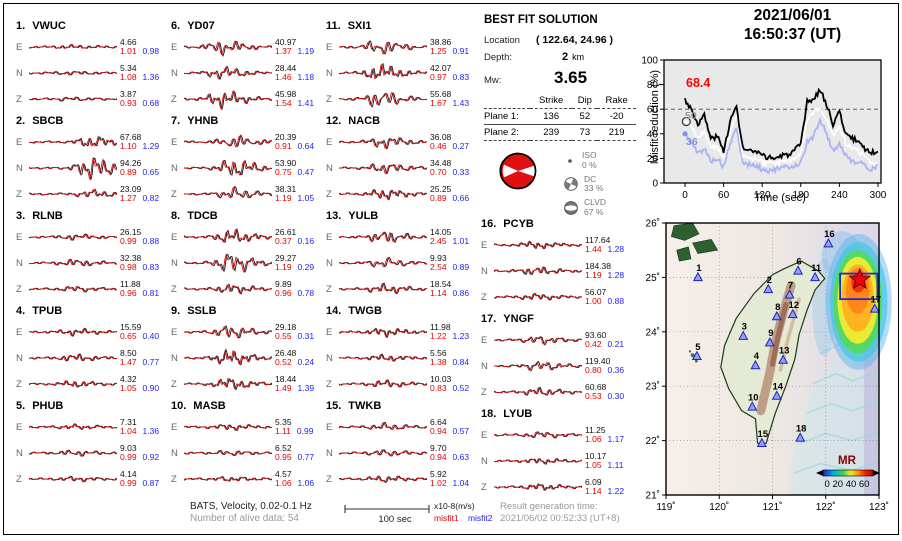 This screenshot has height=541, width=902. I want to click on best-value-label: 68.4, so click(698, 83).